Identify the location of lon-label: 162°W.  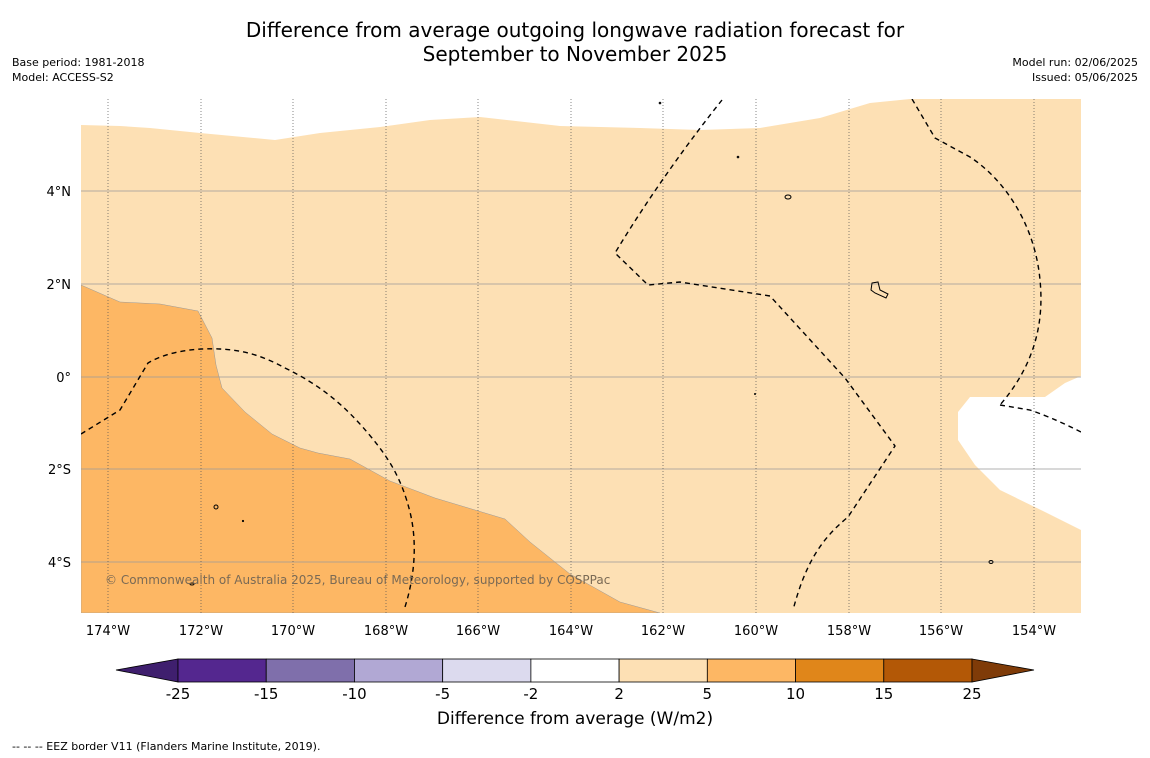
(663, 631).